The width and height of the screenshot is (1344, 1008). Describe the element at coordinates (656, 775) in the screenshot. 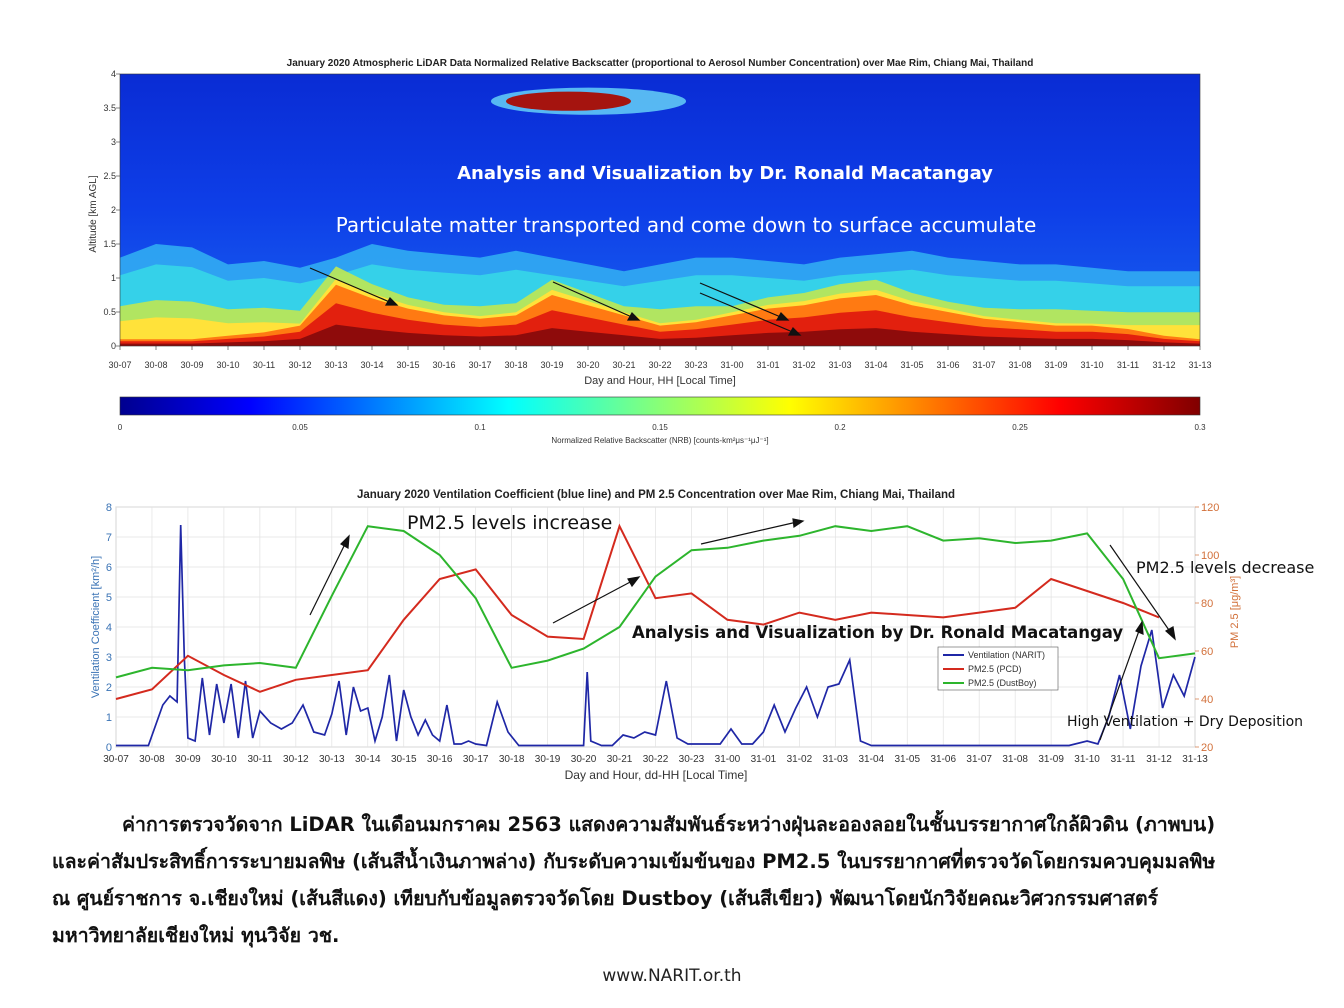

I see `vent-x-axis-label: Day and Hour, dd-HH [Local Time]` at that location.